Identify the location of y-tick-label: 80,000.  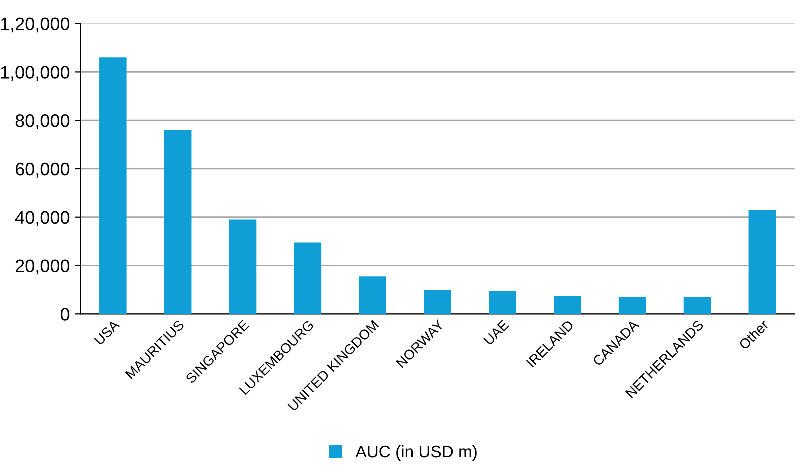
(43, 122).